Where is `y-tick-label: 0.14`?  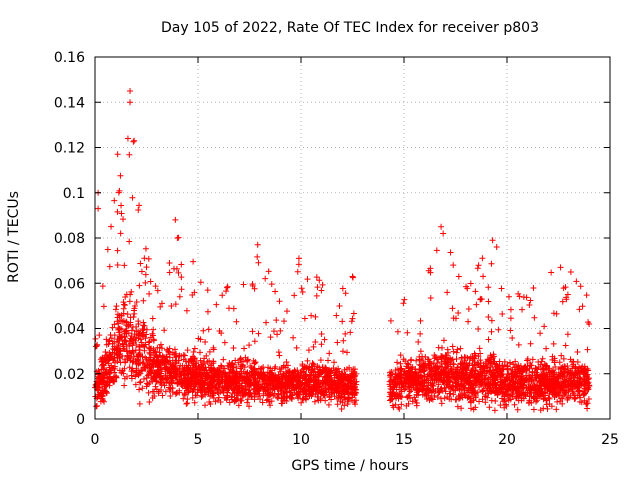 y-tick-label: 0.14 is located at coordinates (69, 103).